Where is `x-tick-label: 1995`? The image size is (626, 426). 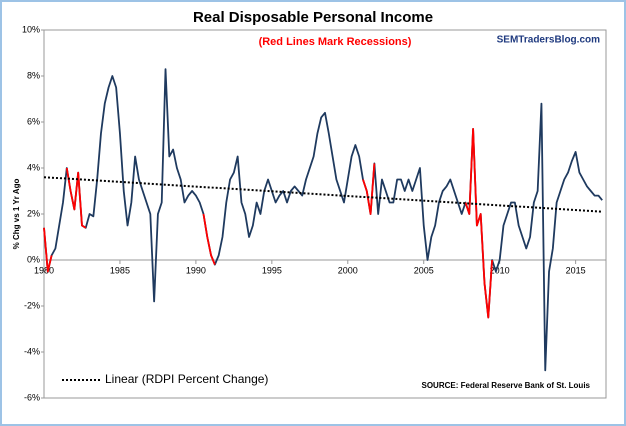 x-tick-label: 1995 is located at coordinates (272, 270).